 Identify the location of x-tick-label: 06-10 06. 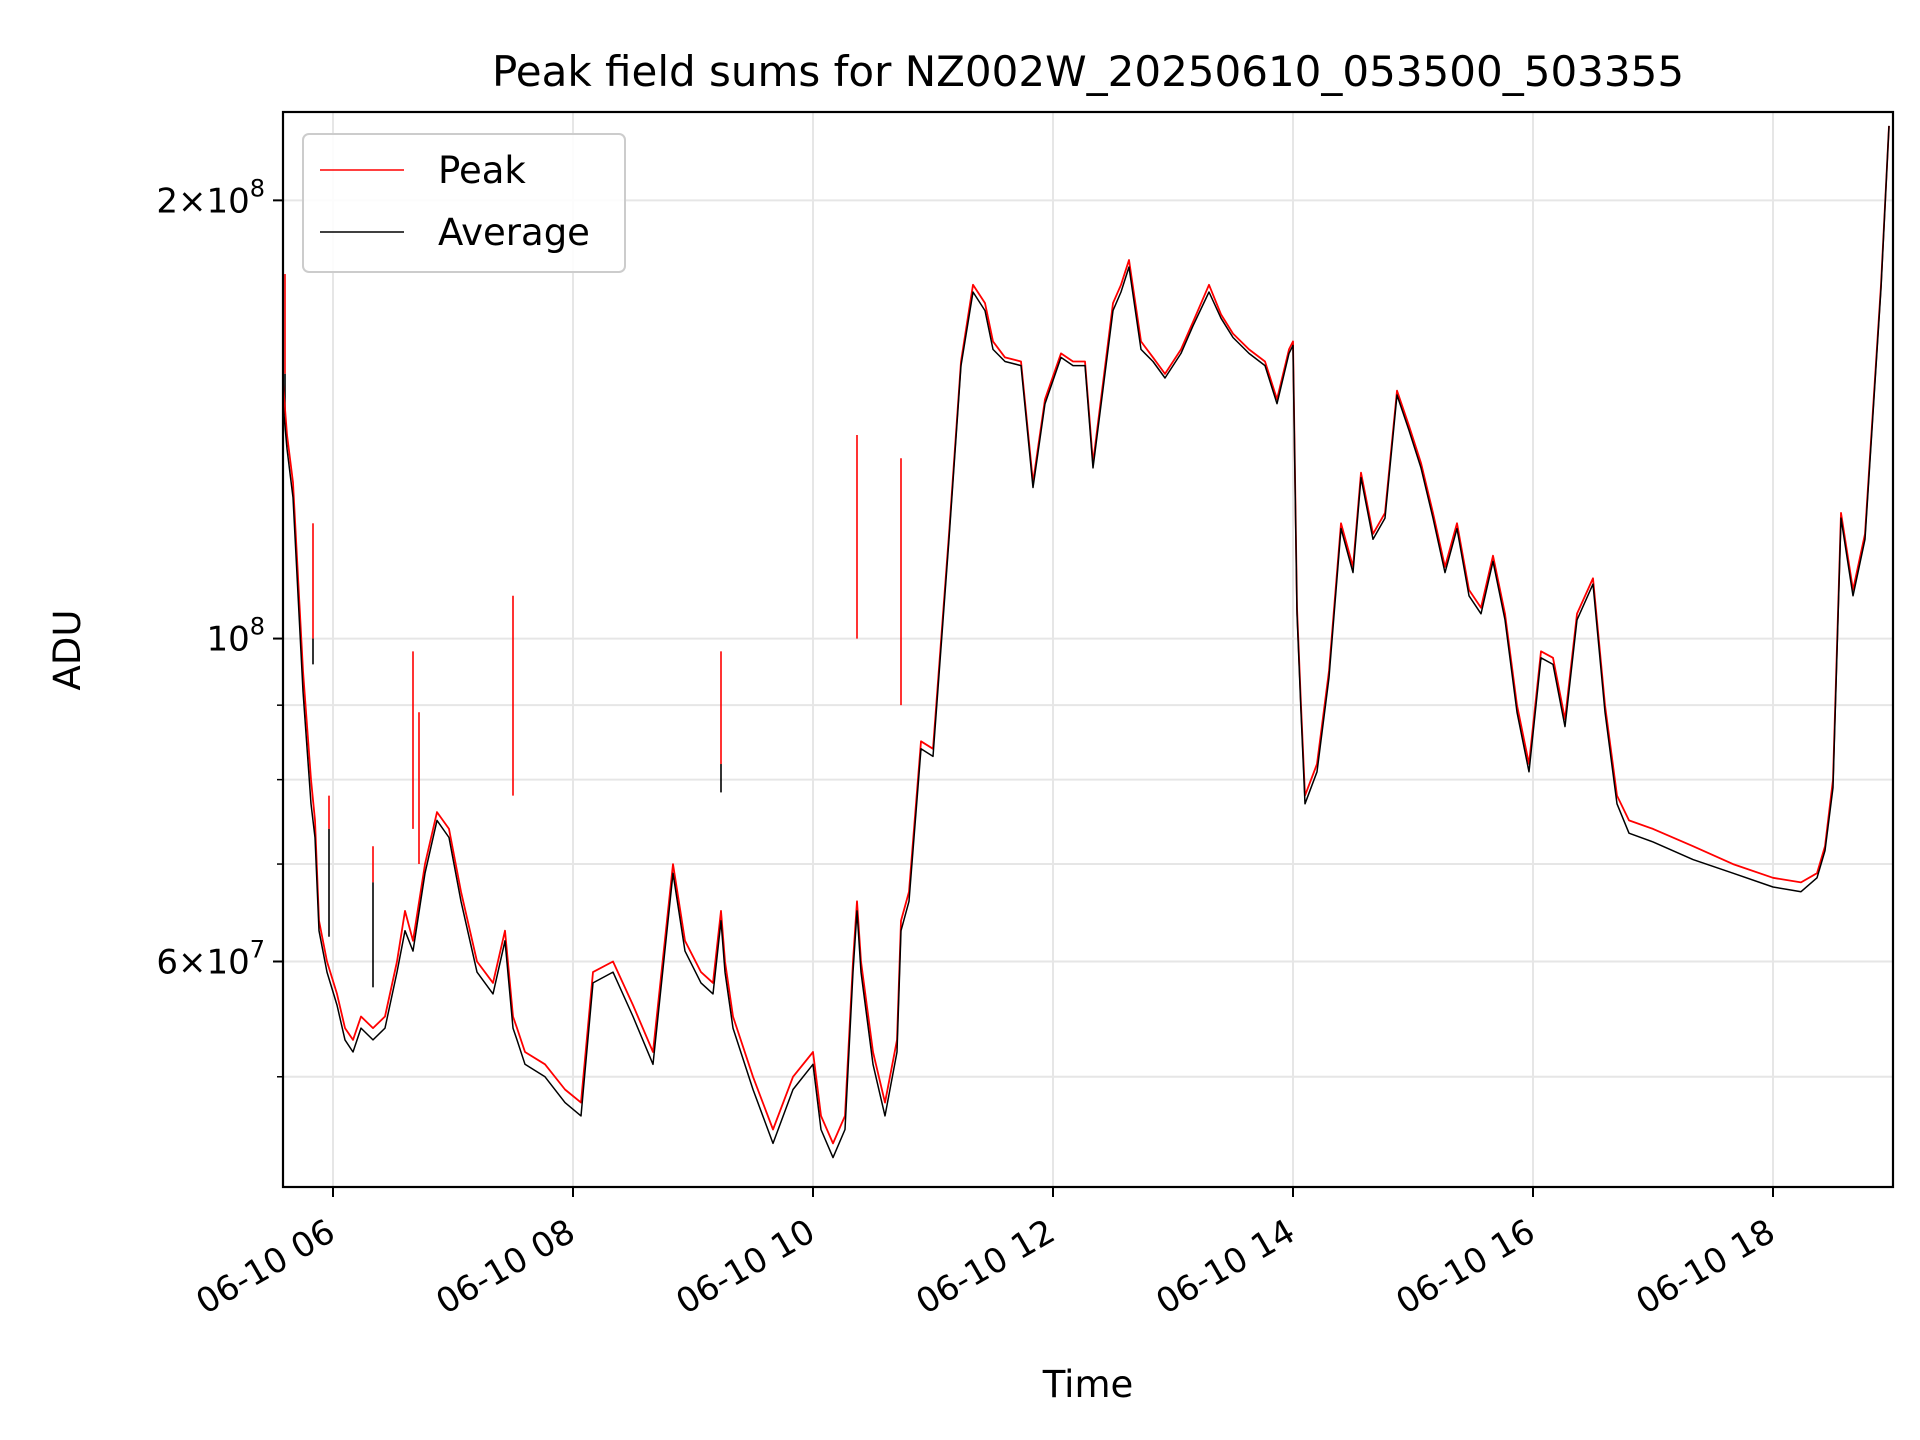
(266, 1267).